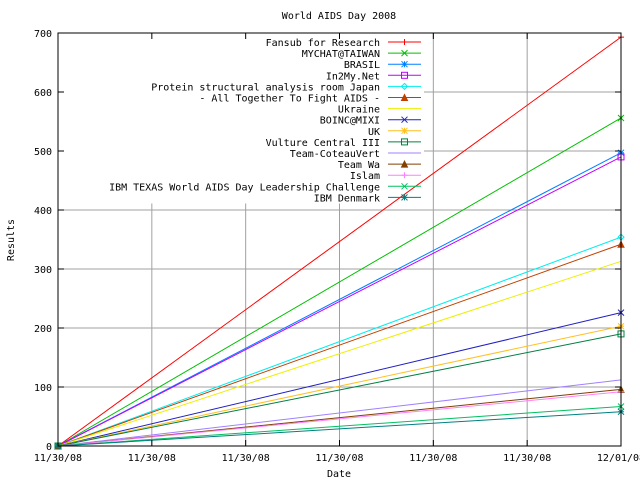 This screenshot has width=640, height=480. Describe the element at coordinates (359, 110) in the screenshot. I see `legend-label: Ukraine` at that location.